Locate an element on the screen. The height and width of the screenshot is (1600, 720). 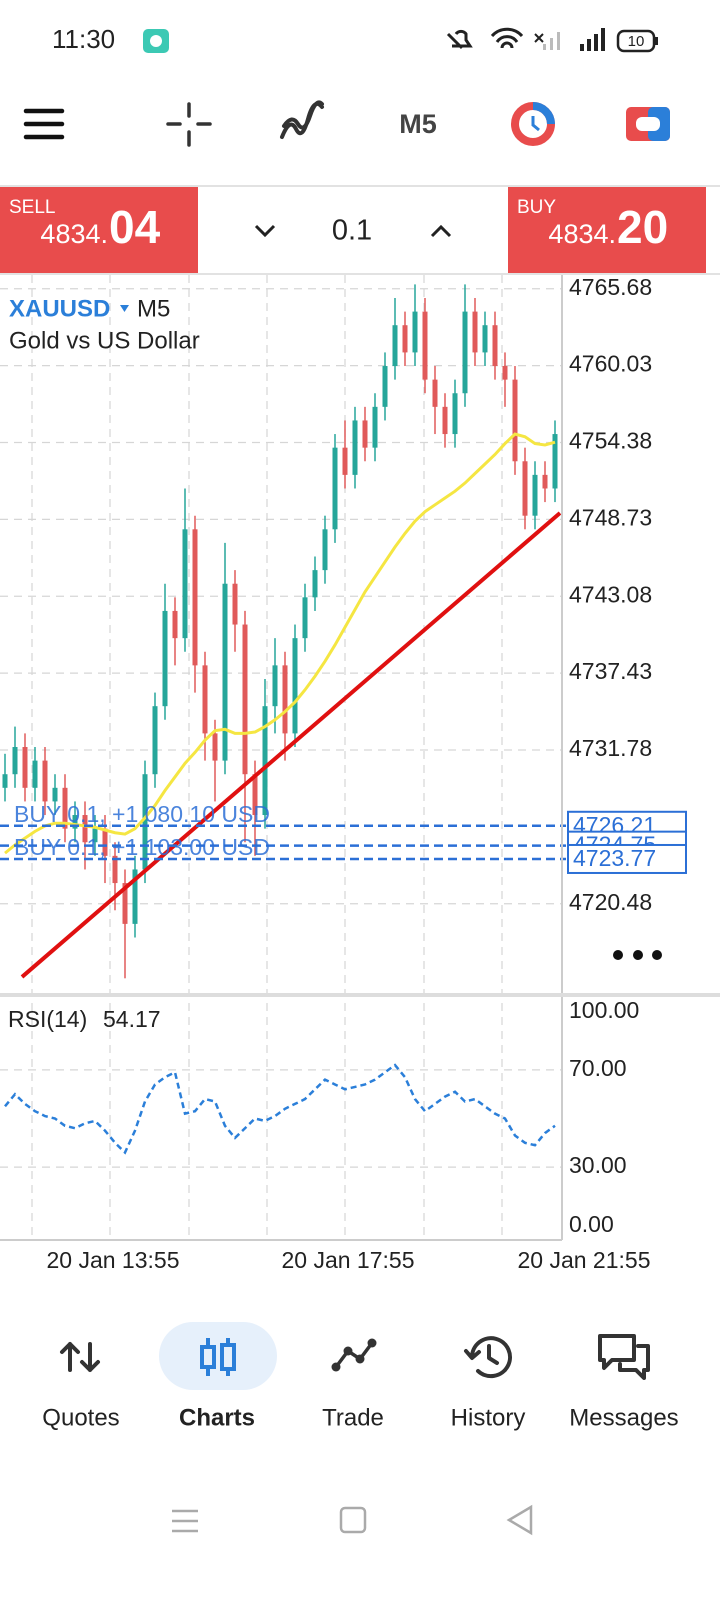
home-button is located at coordinates (353, 1520).